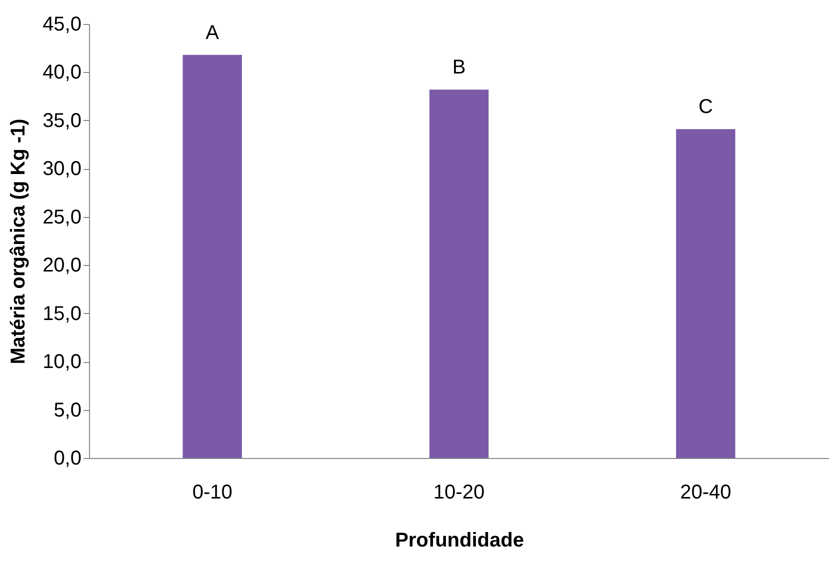 This screenshot has width=829, height=562. Describe the element at coordinates (62, 265) in the screenshot. I see `y-tick-label: 20,0` at that location.